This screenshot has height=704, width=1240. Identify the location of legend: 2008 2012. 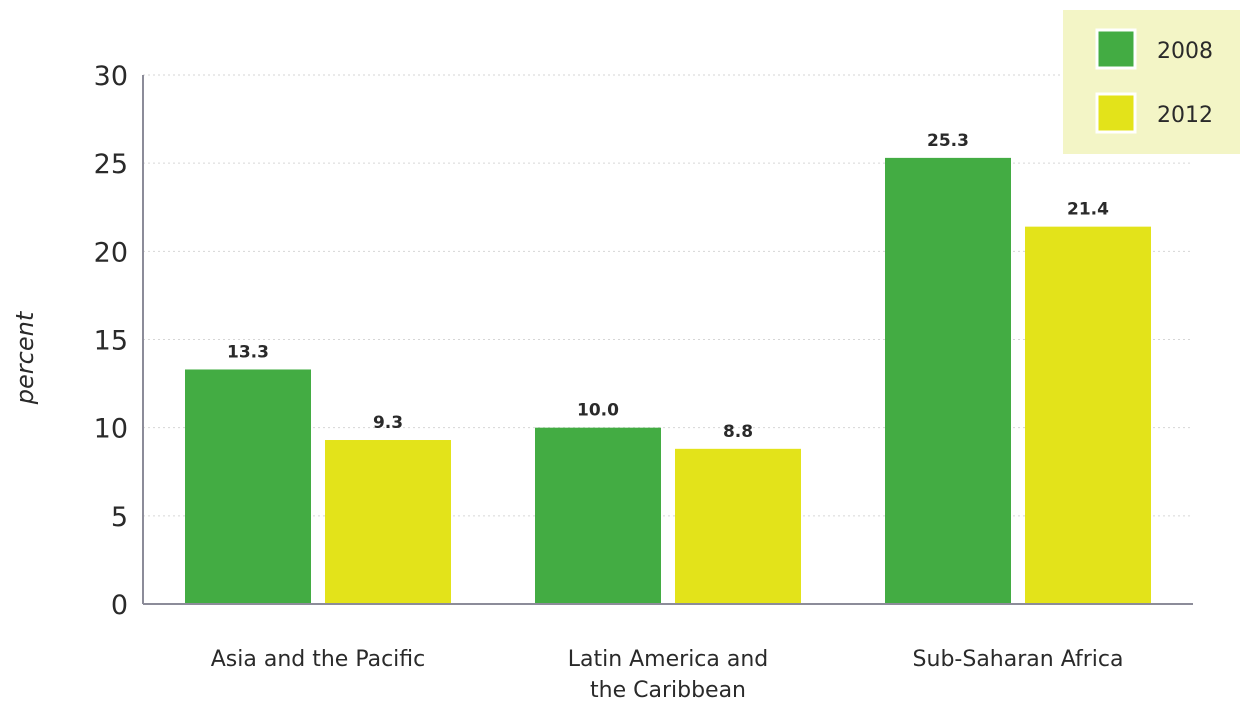
(1151, 82).